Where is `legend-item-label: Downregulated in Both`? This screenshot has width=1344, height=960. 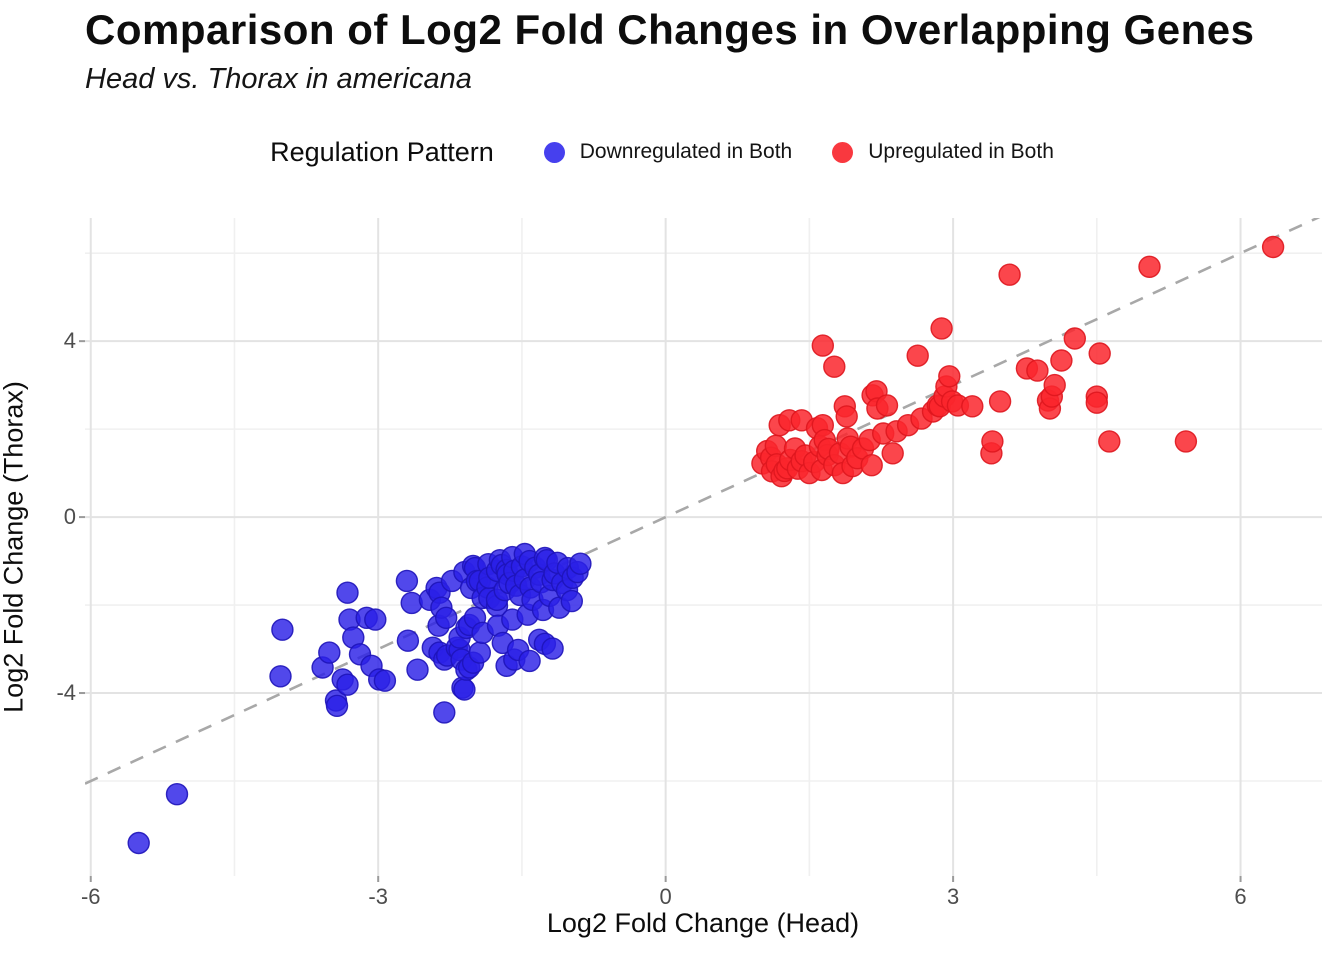 legend-item-label: Downregulated in Both is located at coordinates (686, 151).